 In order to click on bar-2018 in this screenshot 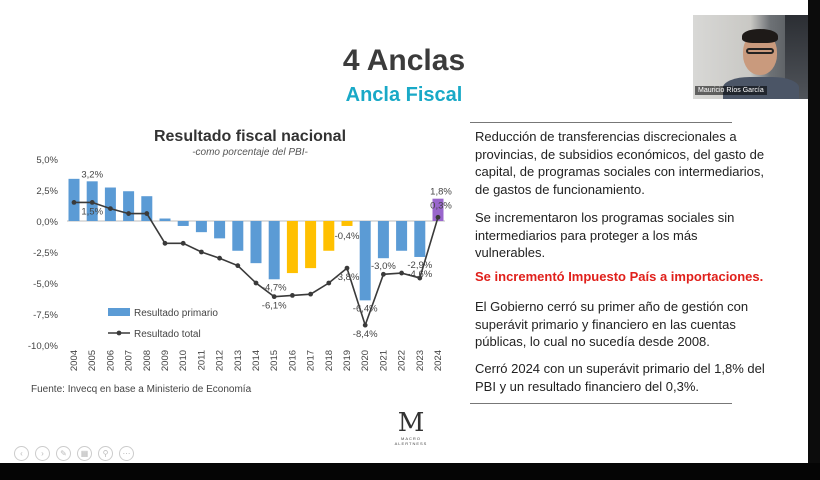, I will do `click(329, 236)`.